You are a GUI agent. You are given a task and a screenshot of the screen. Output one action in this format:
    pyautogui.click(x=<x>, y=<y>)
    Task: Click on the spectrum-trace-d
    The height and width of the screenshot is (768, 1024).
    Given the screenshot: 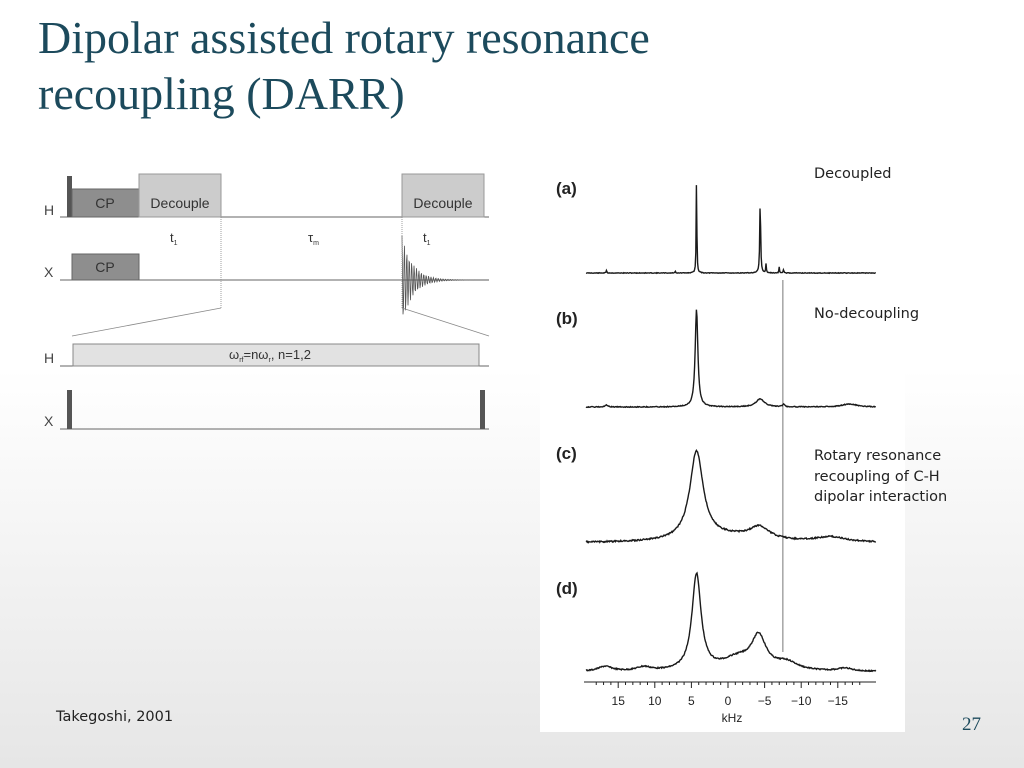 What is the action you would take?
    pyautogui.click(x=731, y=622)
    